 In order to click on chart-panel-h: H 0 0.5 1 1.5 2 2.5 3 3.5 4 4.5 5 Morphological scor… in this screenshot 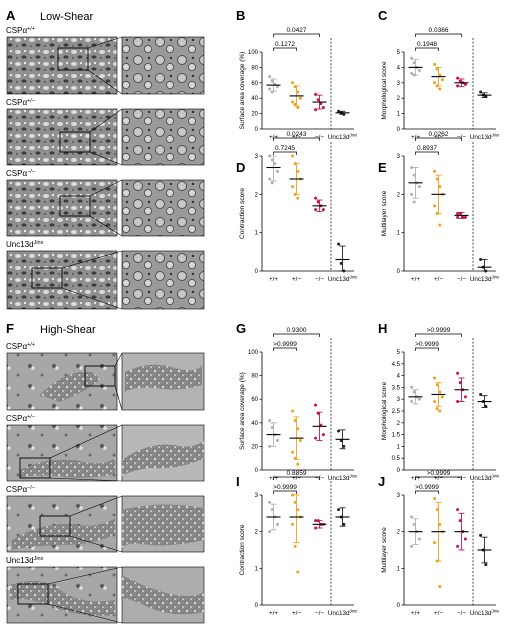, I will do `click(439, 401)`.